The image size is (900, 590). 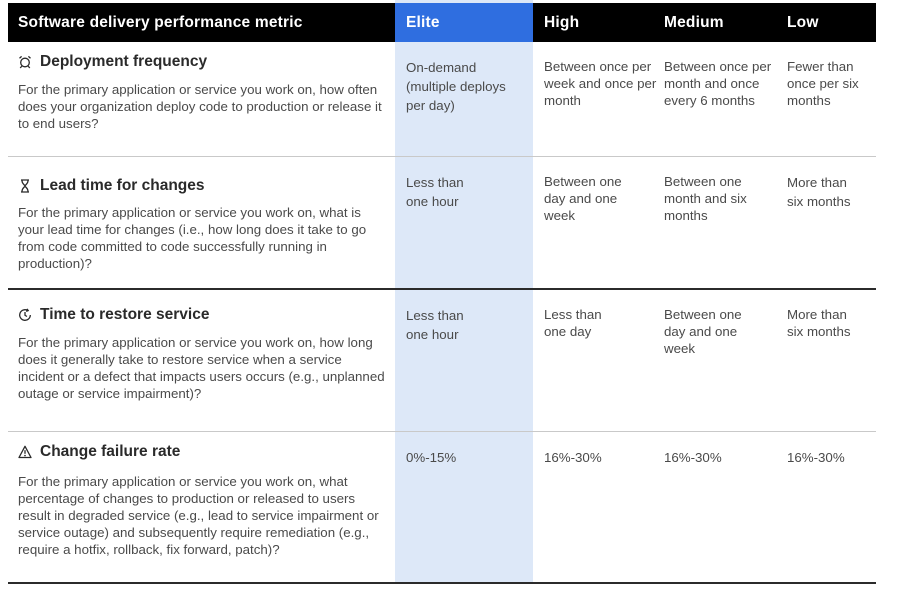 I want to click on deployment-icon, so click(x=25, y=62).